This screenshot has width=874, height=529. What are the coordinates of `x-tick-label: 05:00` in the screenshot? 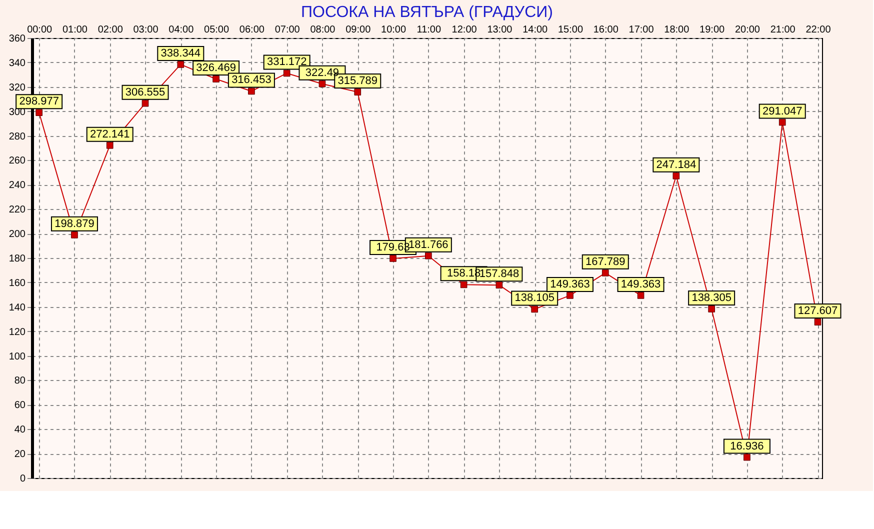 It's located at (217, 30).